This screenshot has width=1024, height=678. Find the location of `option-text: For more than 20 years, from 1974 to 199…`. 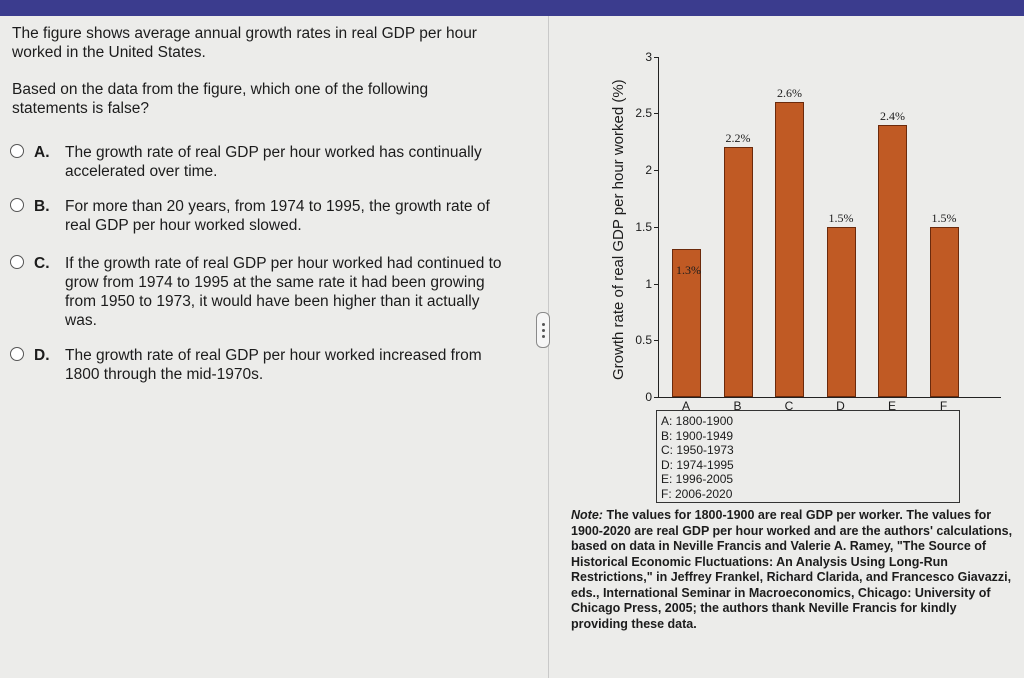

option-text: For more than 20 years, from 1974 to 199… is located at coordinates (277, 216).